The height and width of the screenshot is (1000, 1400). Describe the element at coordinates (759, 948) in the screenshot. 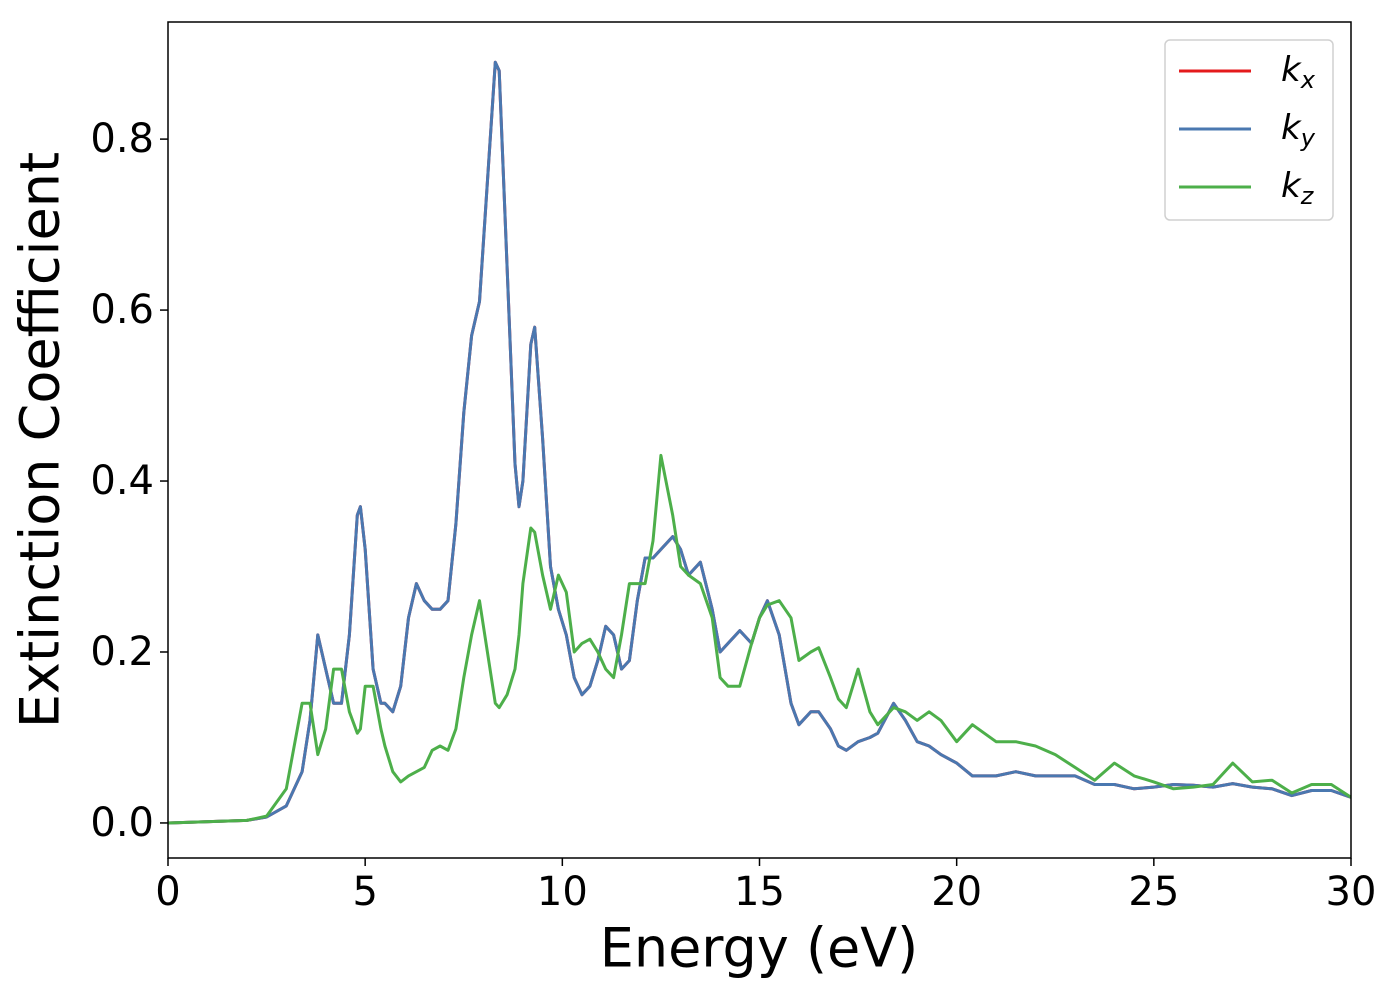

I see `x-axis-label: Energy (eV)` at that location.